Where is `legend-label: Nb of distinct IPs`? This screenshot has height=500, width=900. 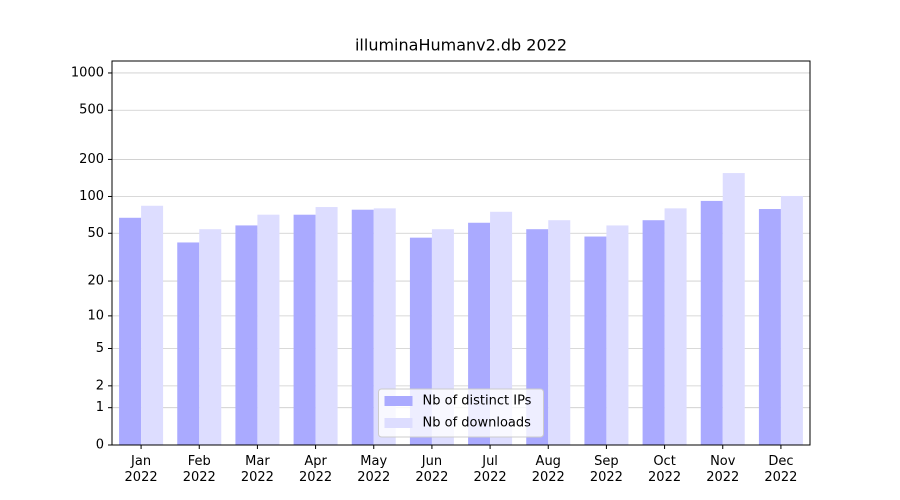 legend-label: Nb of distinct IPs is located at coordinates (477, 401).